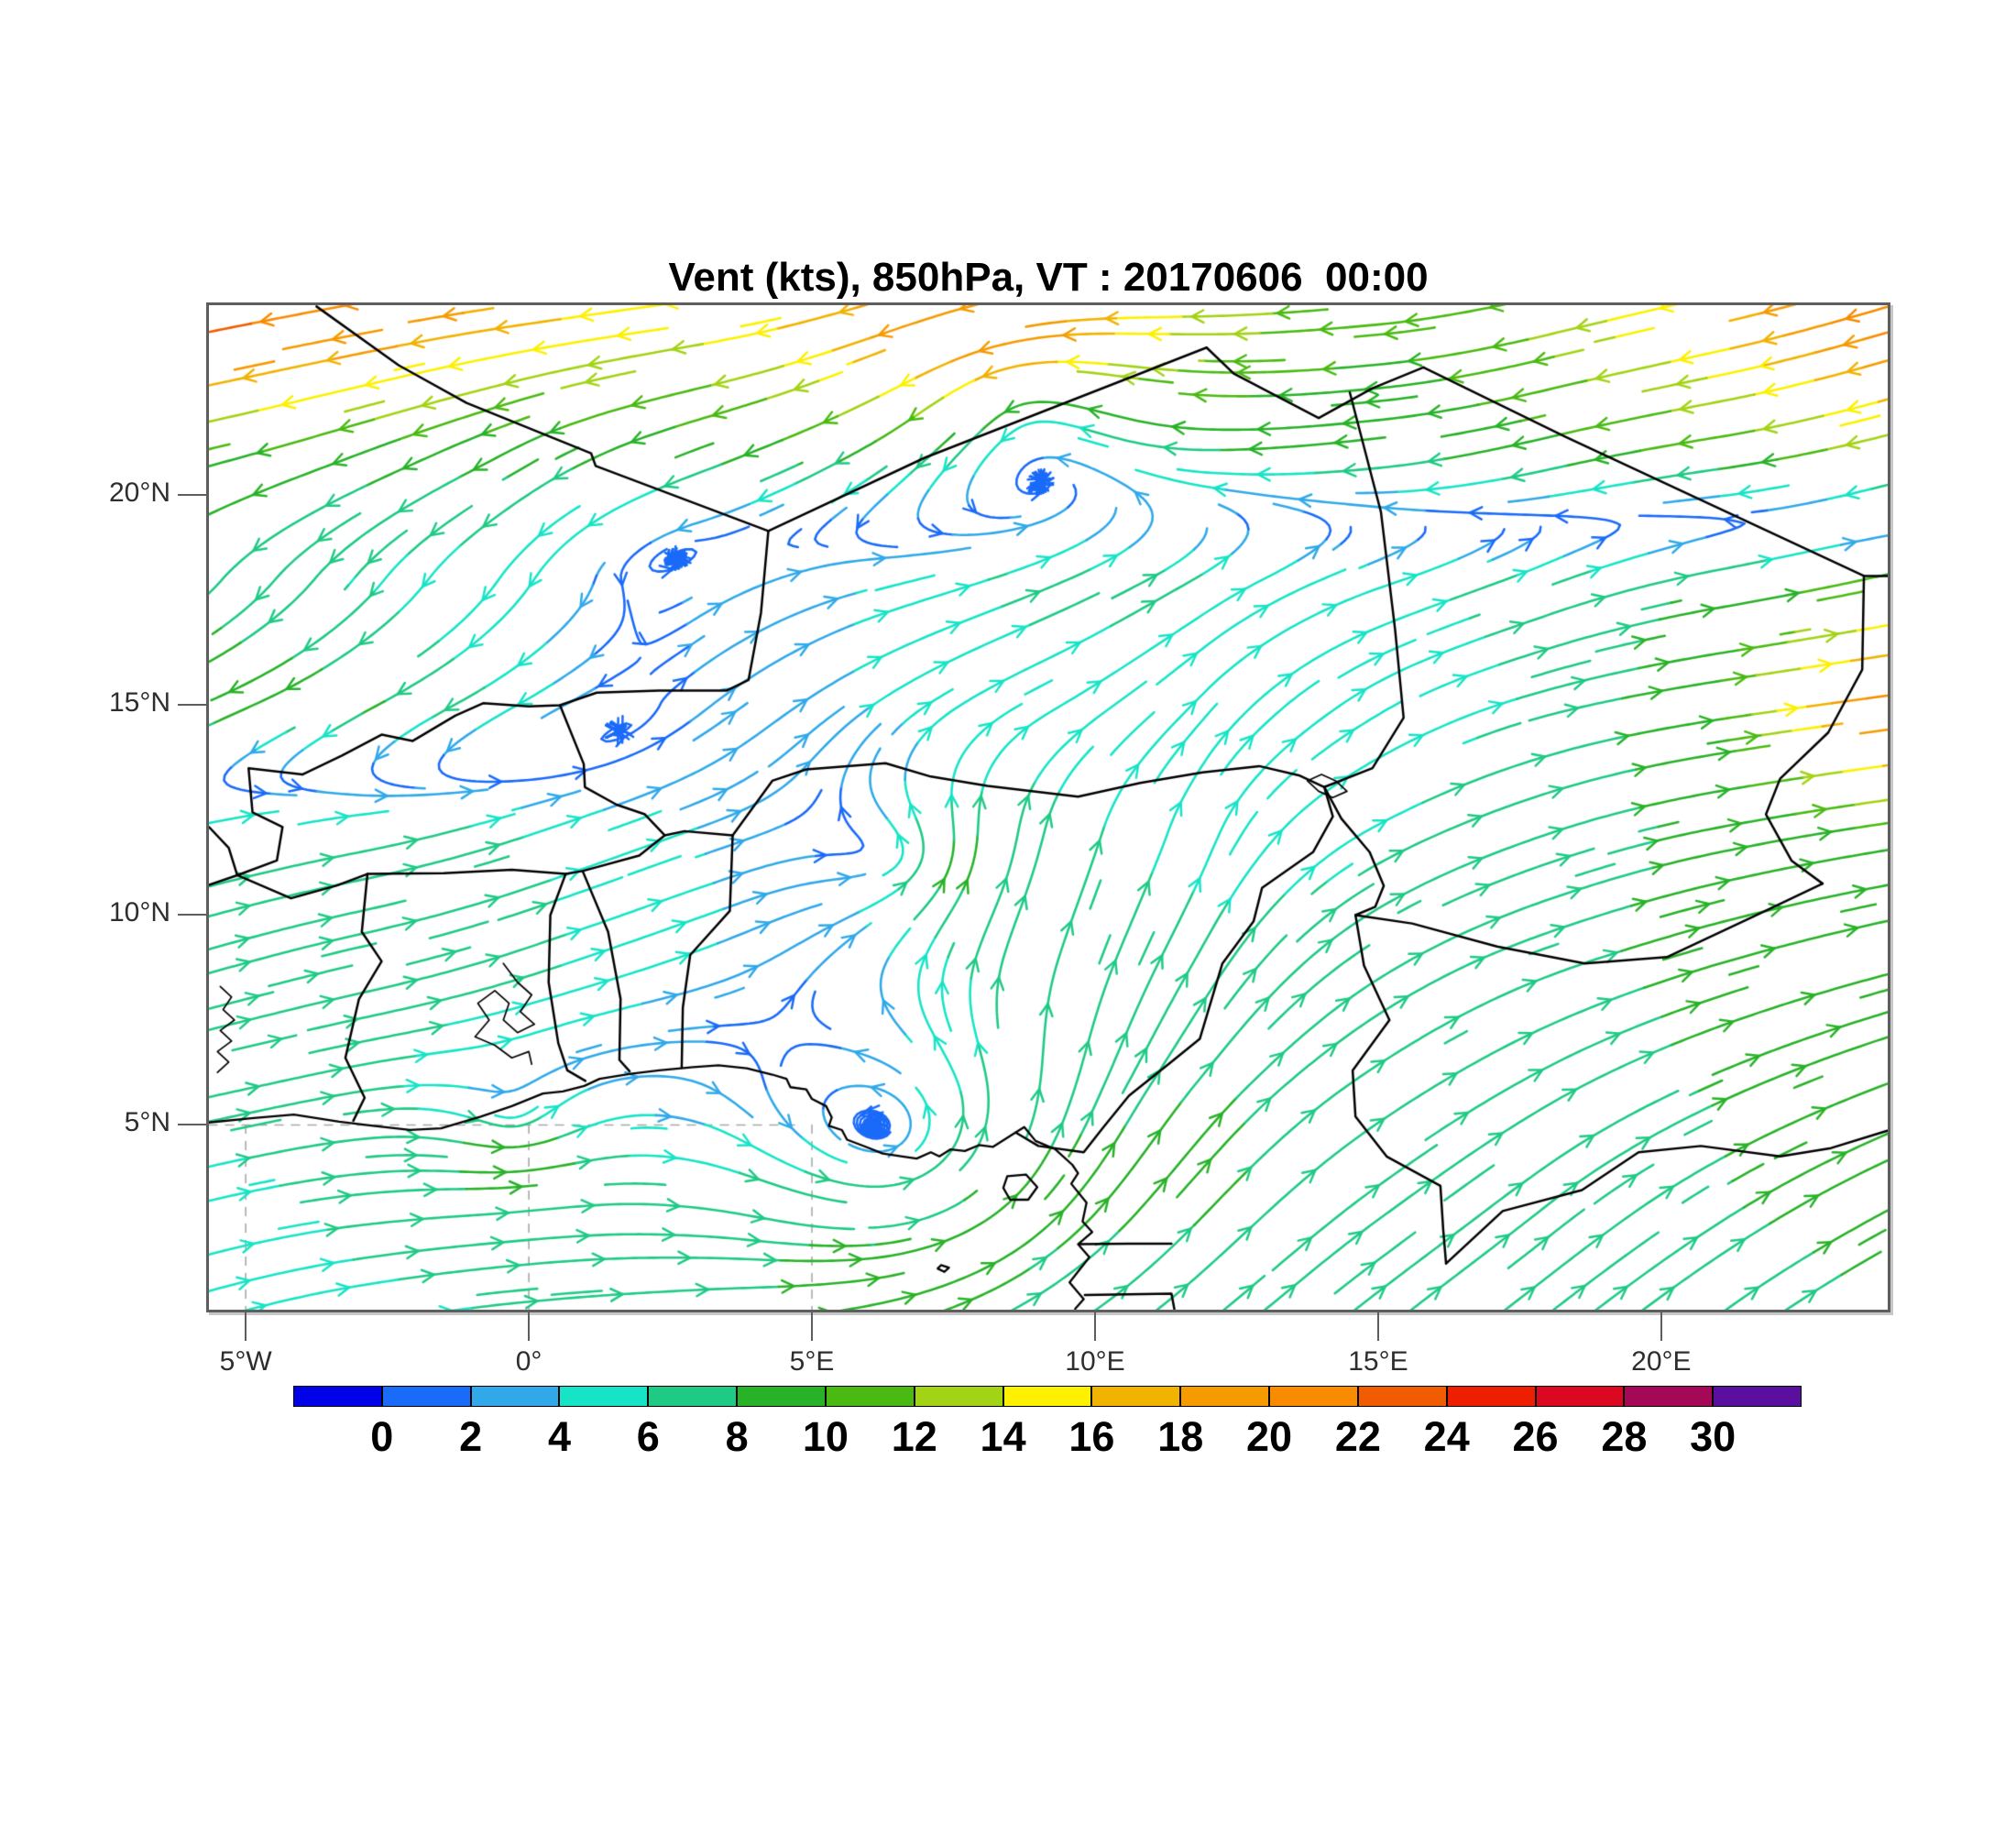 The height and width of the screenshot is (1833, 2016). Describe the element at coordinates (1269, 1436) in the screenshot. I see `colorbar-tick-label: 20` at that location.